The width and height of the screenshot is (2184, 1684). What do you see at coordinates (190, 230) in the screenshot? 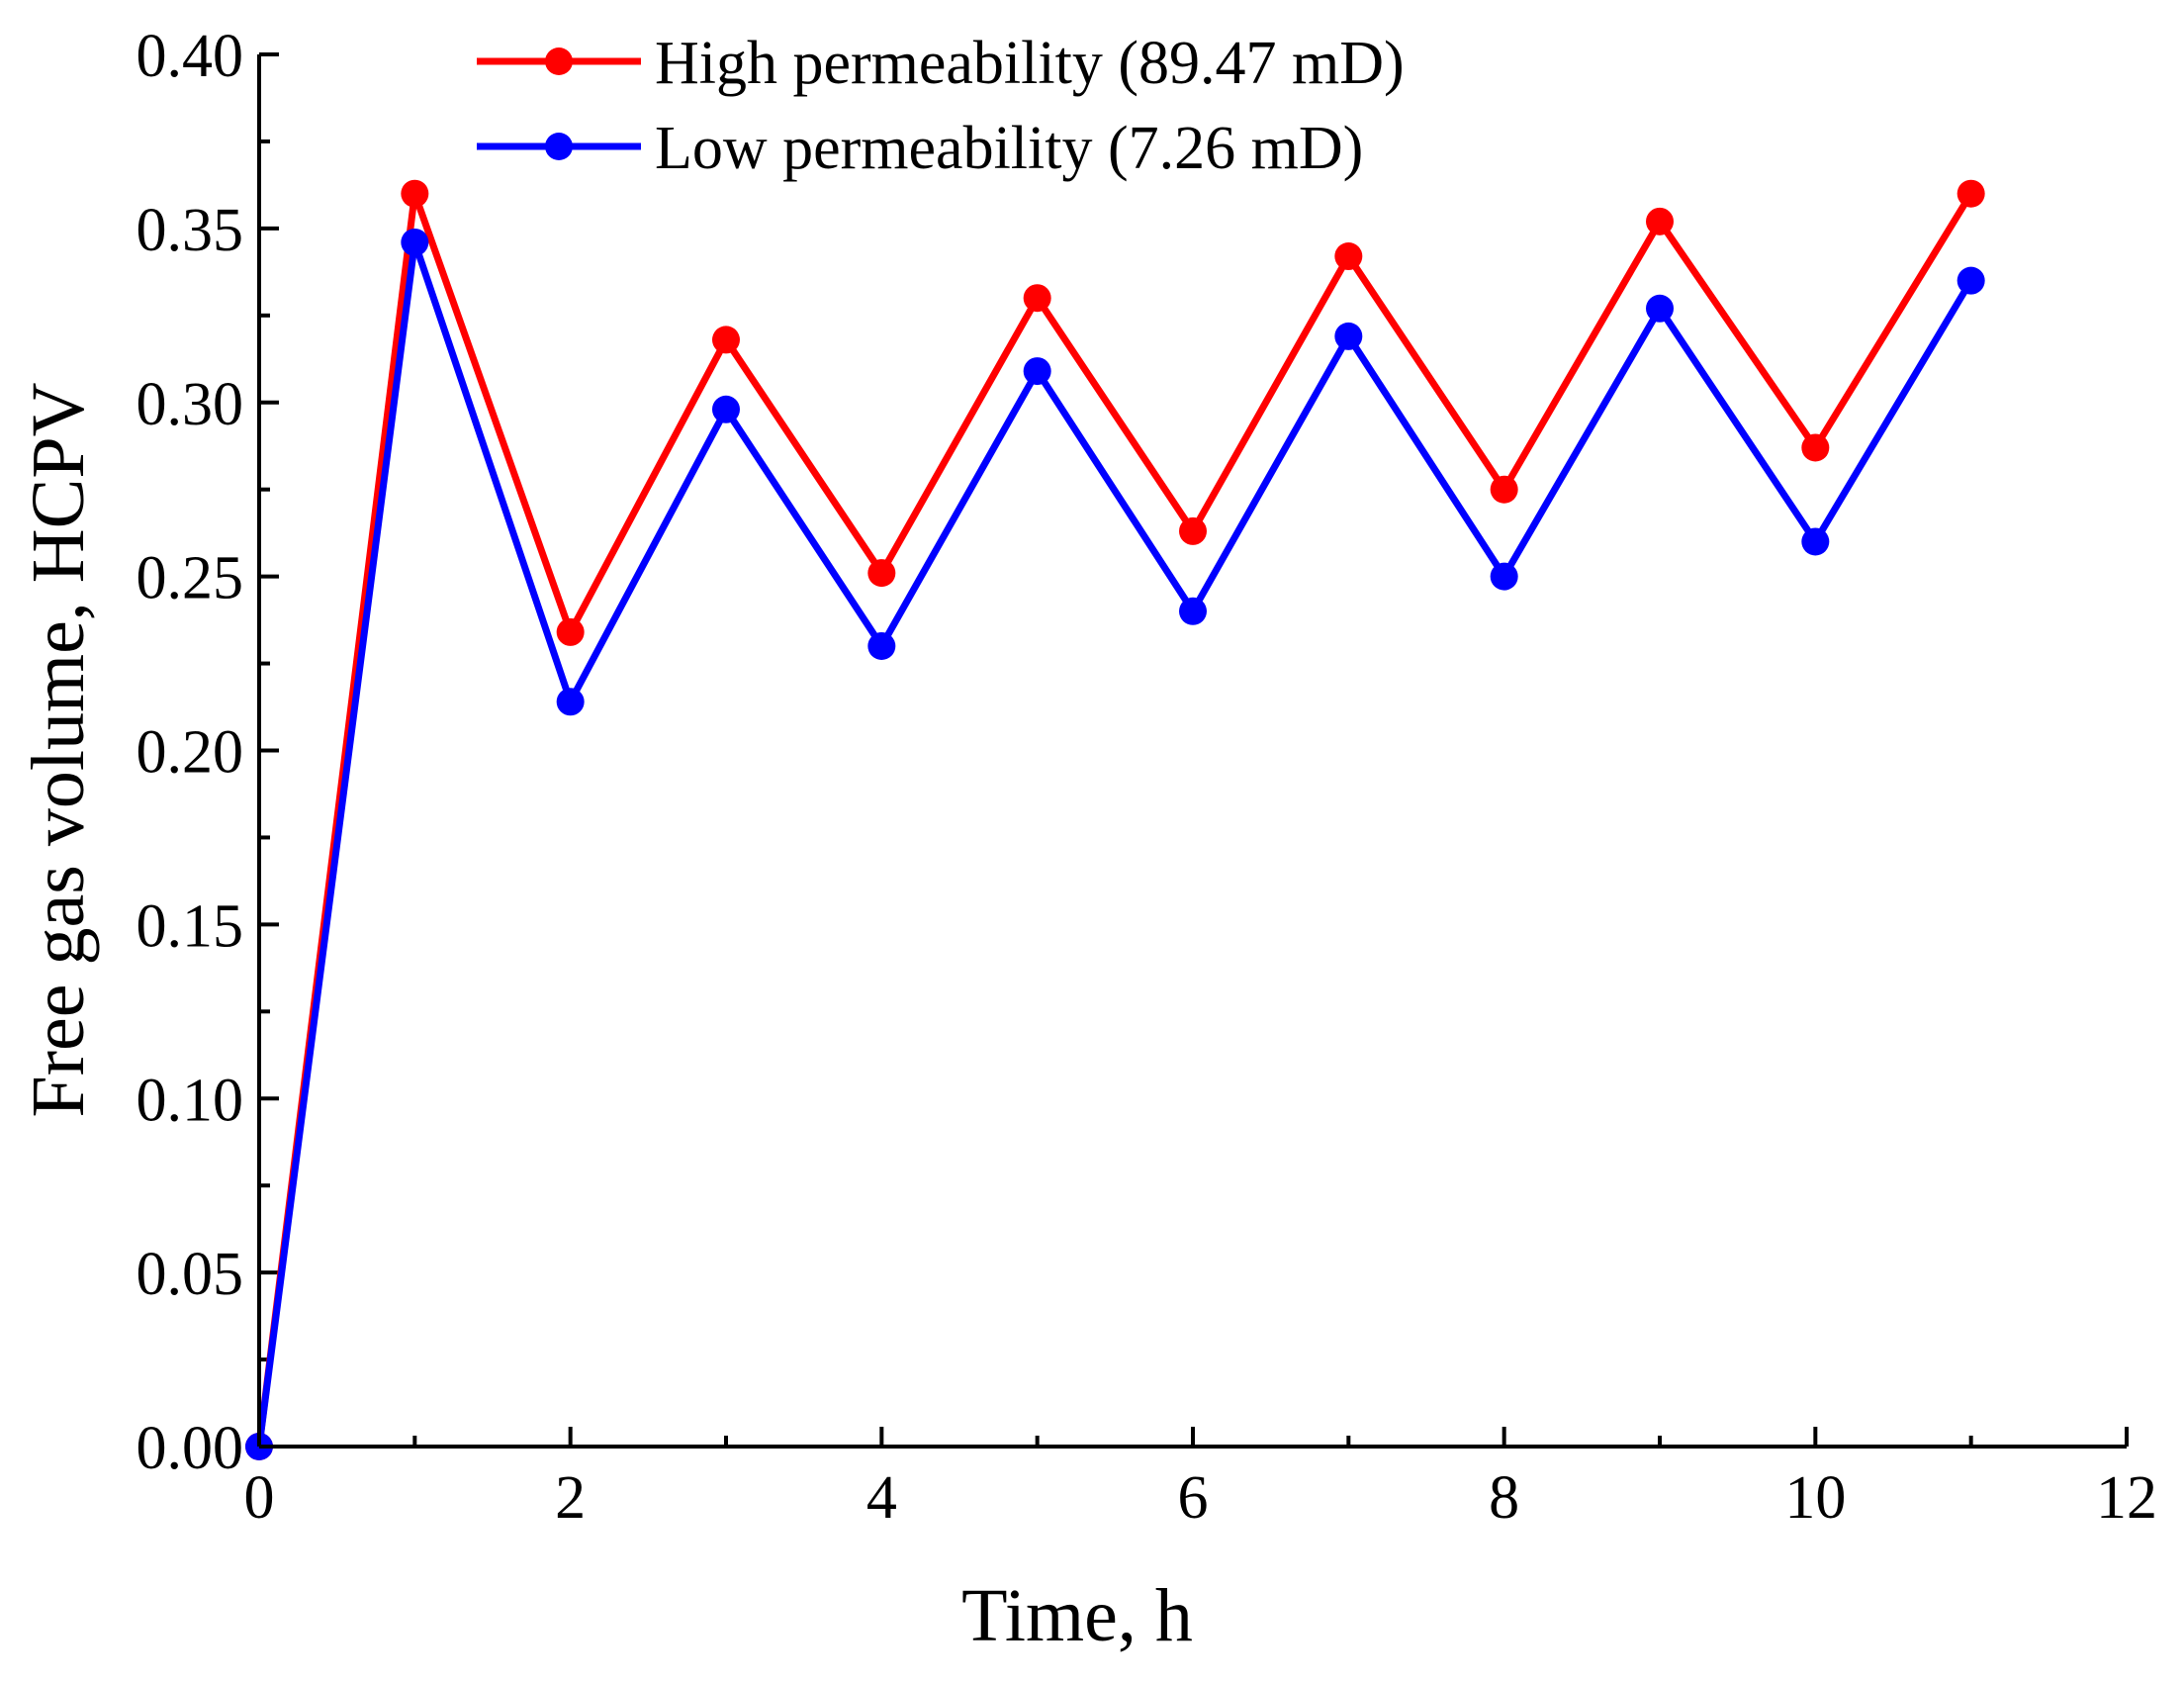
I see `y-tick-label: 0.35` at bounding box center [190, 230].